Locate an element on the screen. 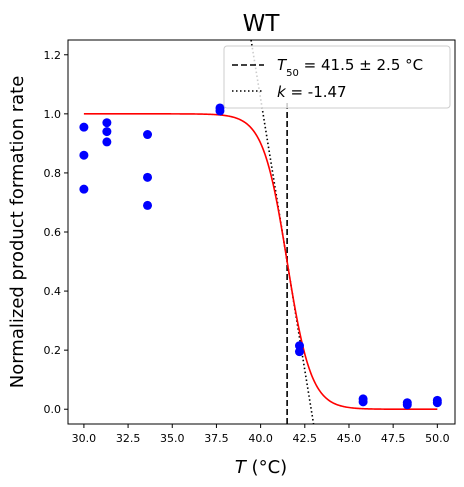 This screenshot has height=487, width=464. x-tick-label-1: 32.5 is located at coordinates (128, 438).